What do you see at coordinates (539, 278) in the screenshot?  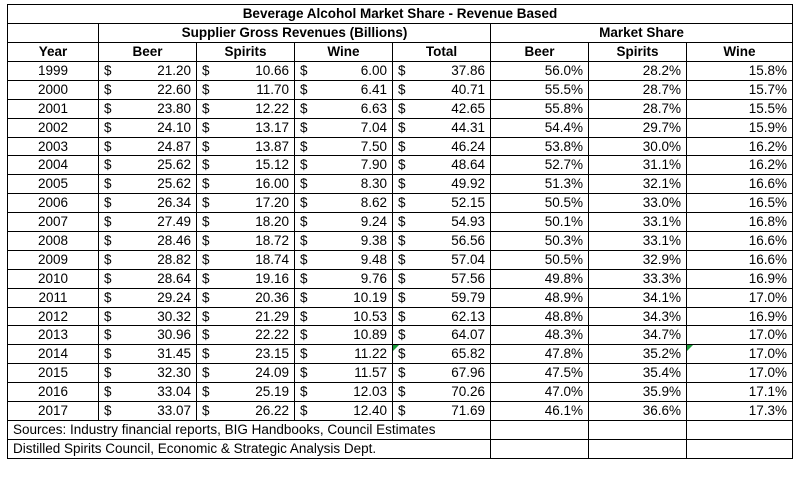 I see `beer-share-cell: 49.8%` at bounding box center [539, 278].